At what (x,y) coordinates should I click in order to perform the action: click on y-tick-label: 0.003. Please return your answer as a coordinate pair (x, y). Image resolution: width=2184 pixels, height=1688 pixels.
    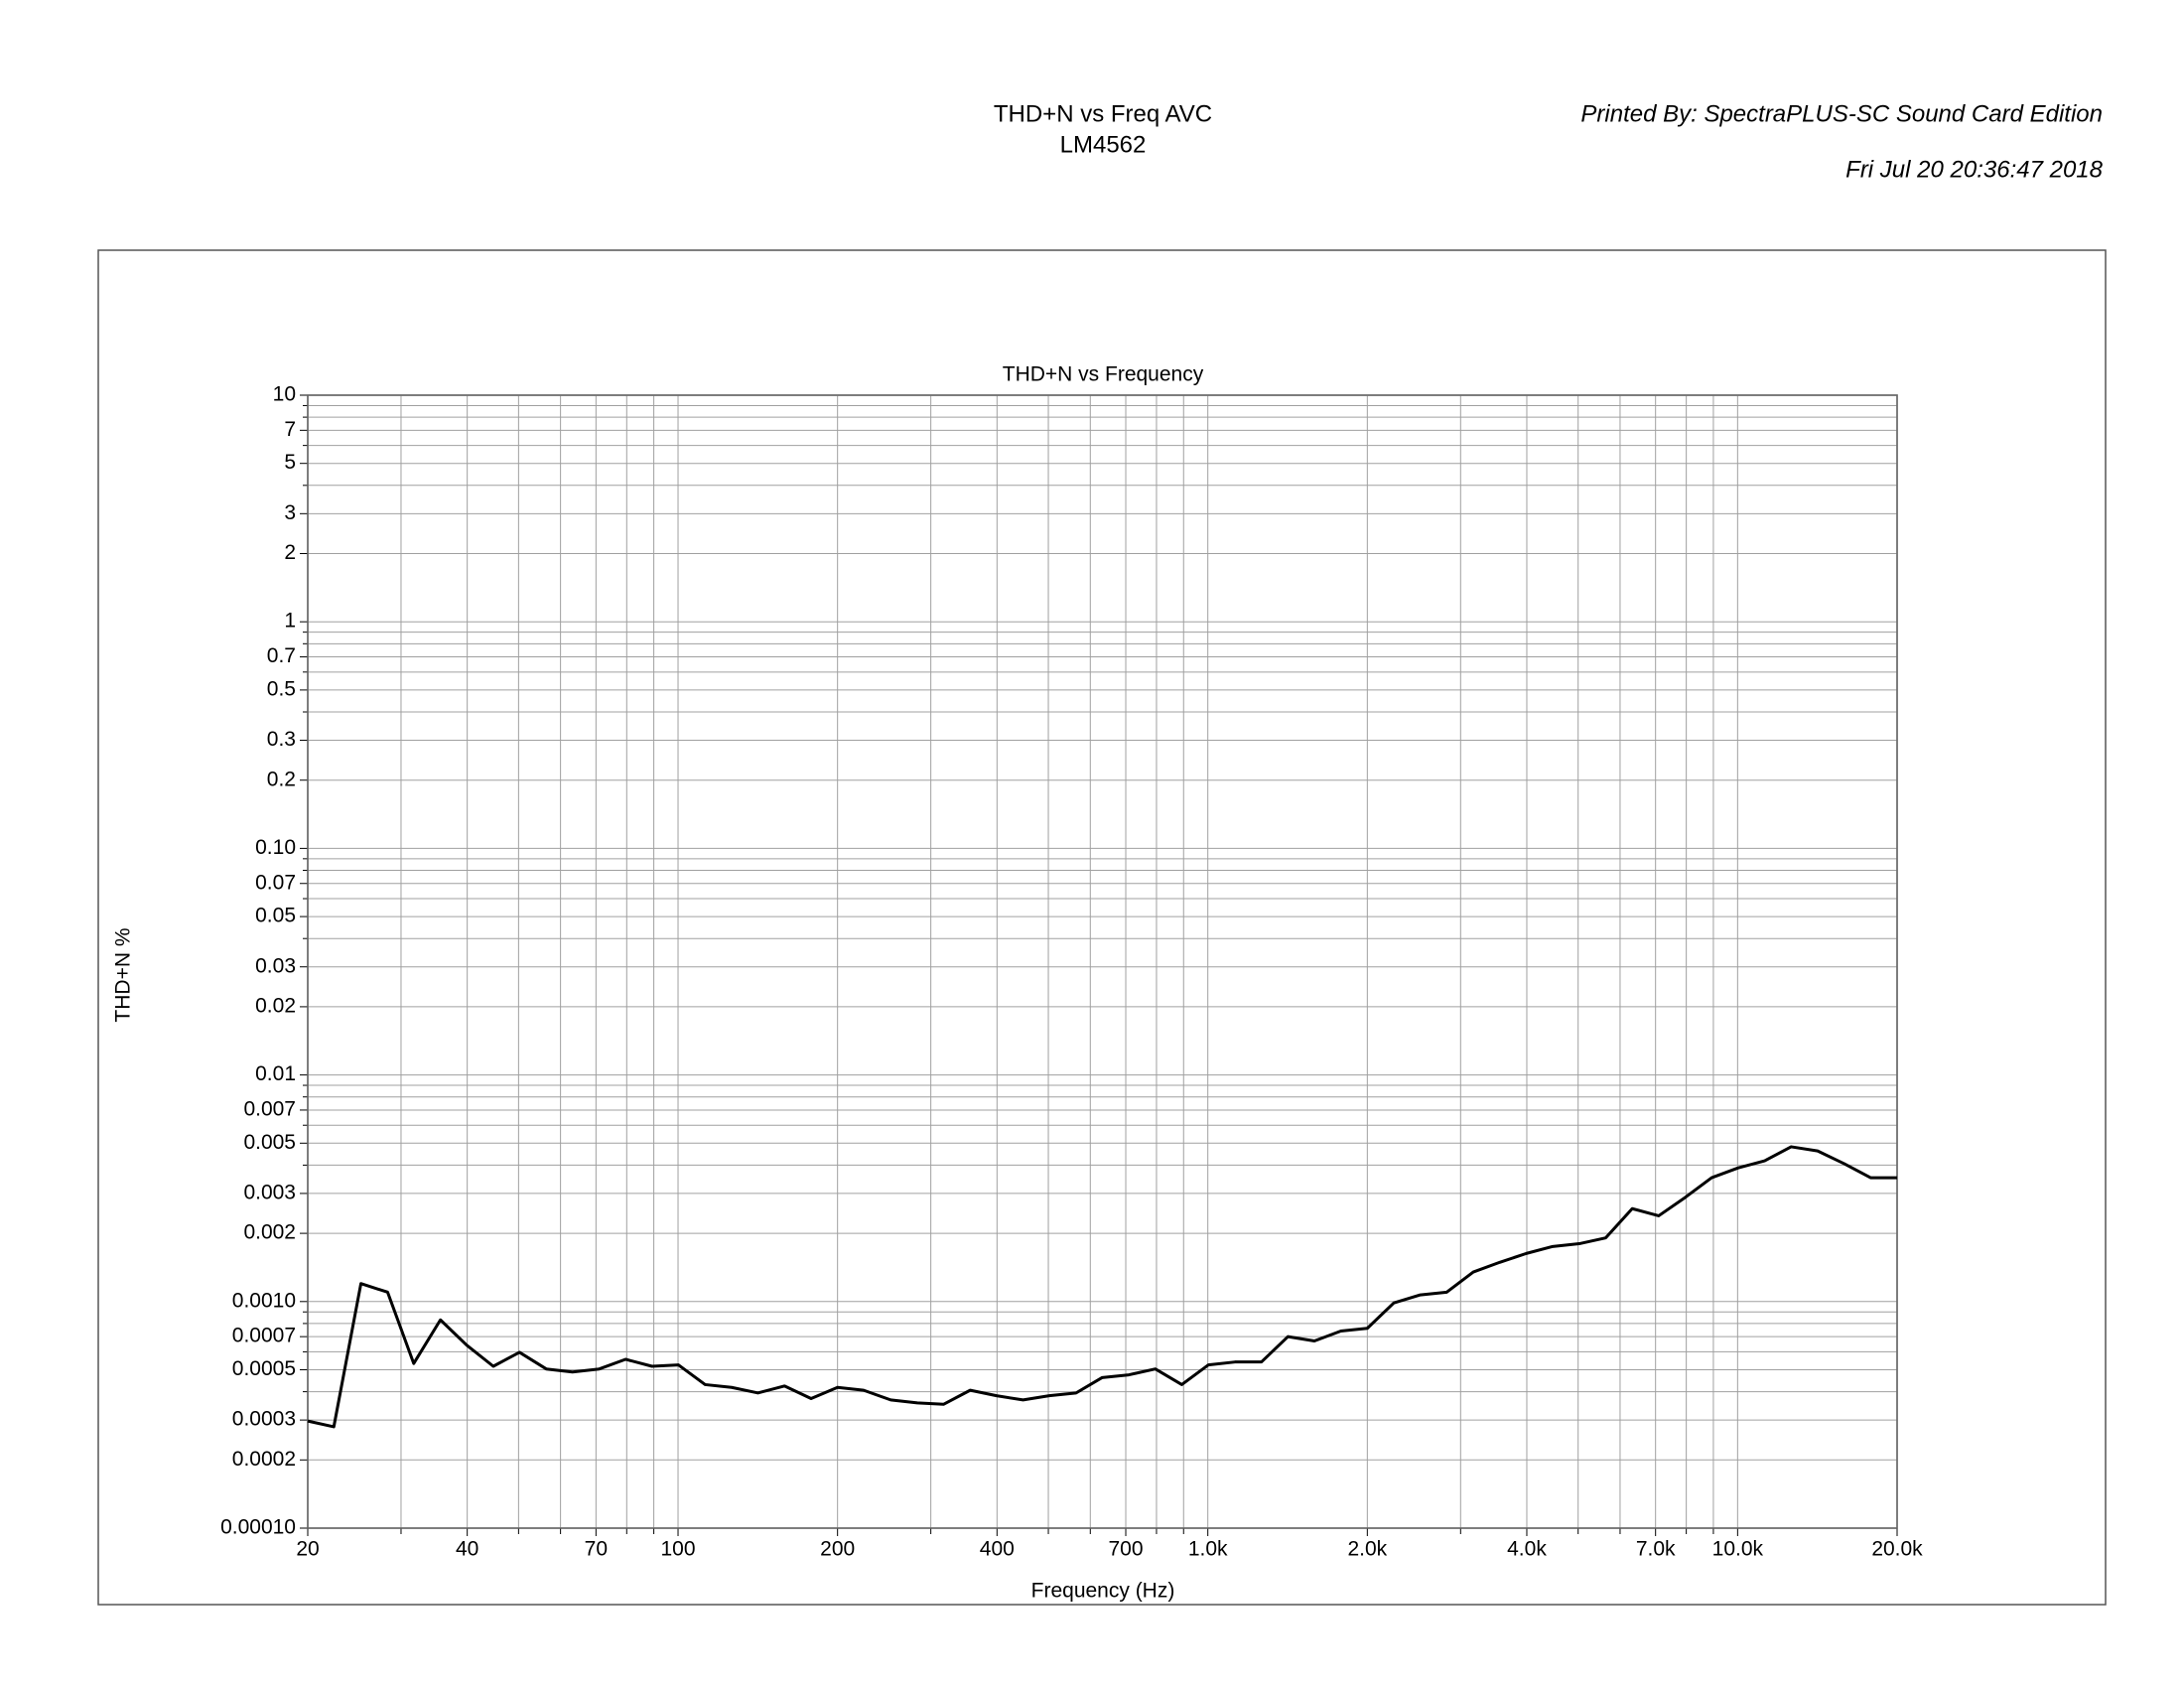
    Looking at the image, I should click on (269, 1192).